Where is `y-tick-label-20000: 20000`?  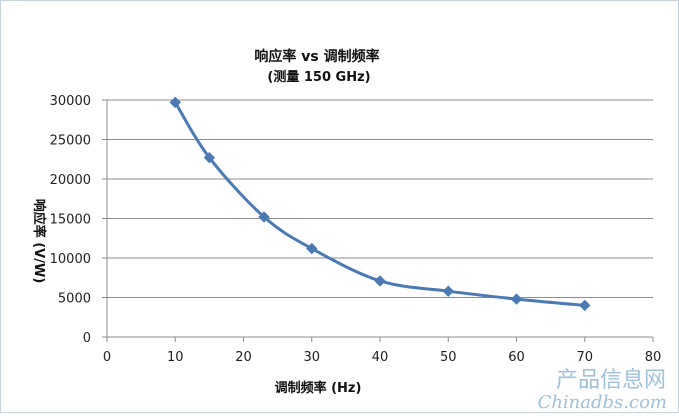
y-tick-label-20000: 20000 is located at coordinates (70, 180).